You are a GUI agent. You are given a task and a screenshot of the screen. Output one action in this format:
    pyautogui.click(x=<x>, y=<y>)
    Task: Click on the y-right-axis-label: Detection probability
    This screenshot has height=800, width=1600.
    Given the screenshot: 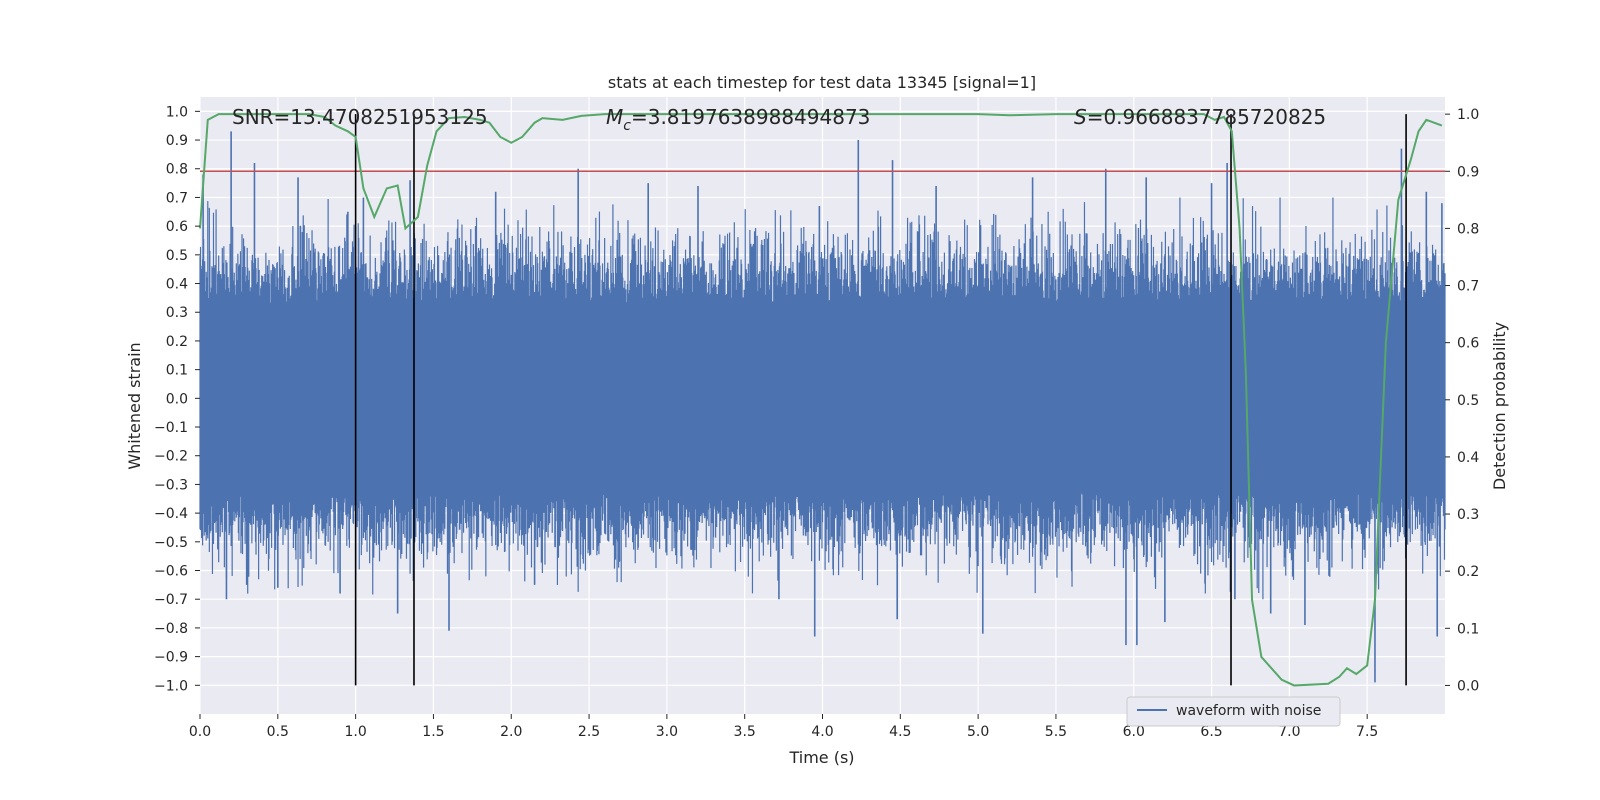 What is the action you would take?
    pyautogui.click(x=1499, y=406)
    